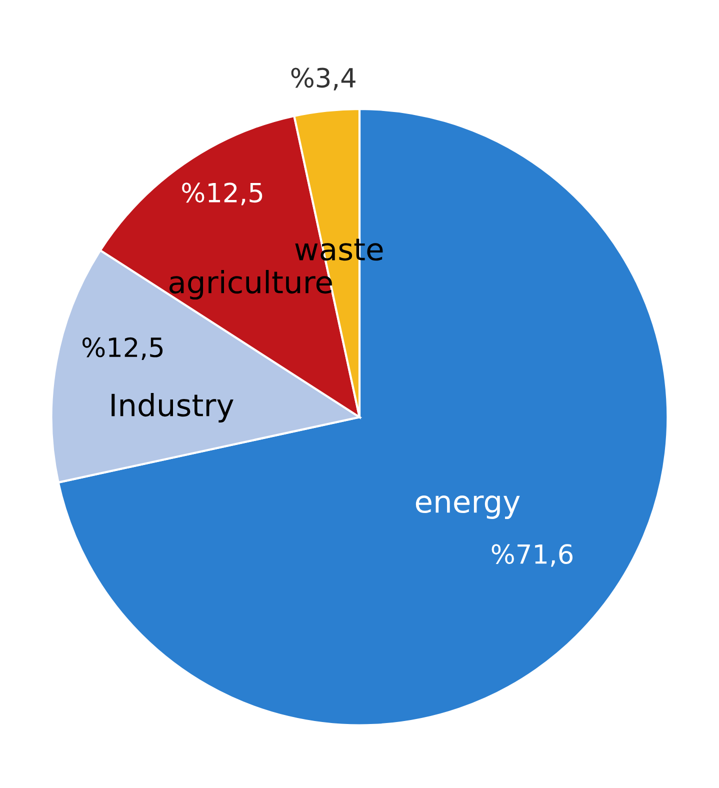  Describe the element at coordinates (532, 555) in the screenshot. I see `data-label: %71,6` at that location.